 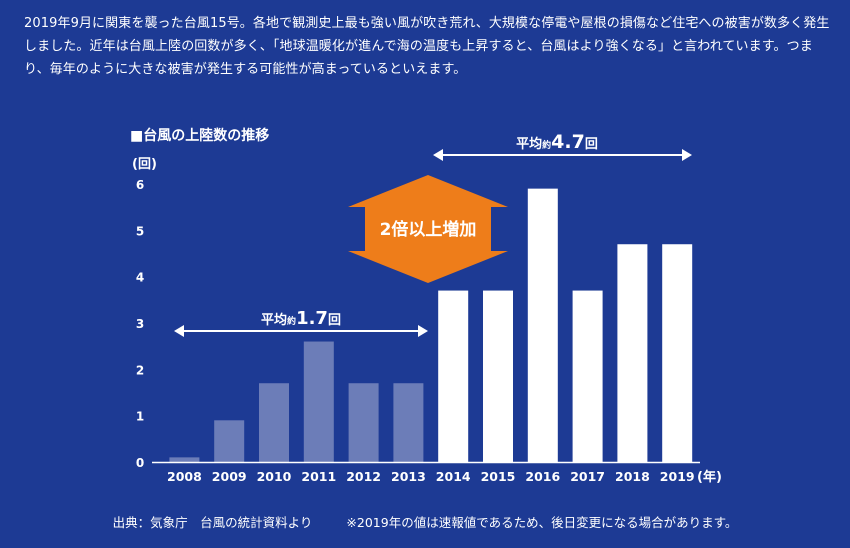 I want to click on x-tick-label: 2014, so click(x=453, y=476).